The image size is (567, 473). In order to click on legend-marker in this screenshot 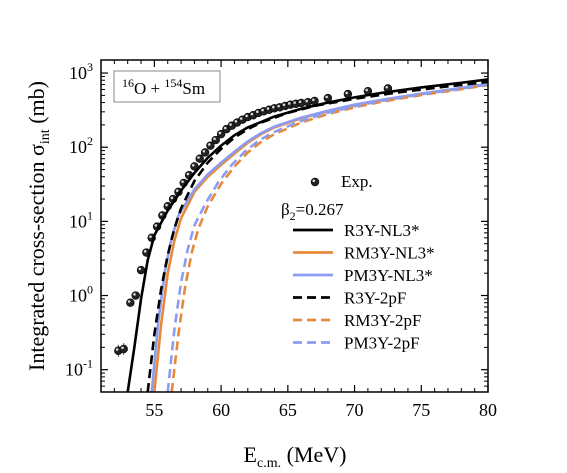, I will do `click(315, 182)`.